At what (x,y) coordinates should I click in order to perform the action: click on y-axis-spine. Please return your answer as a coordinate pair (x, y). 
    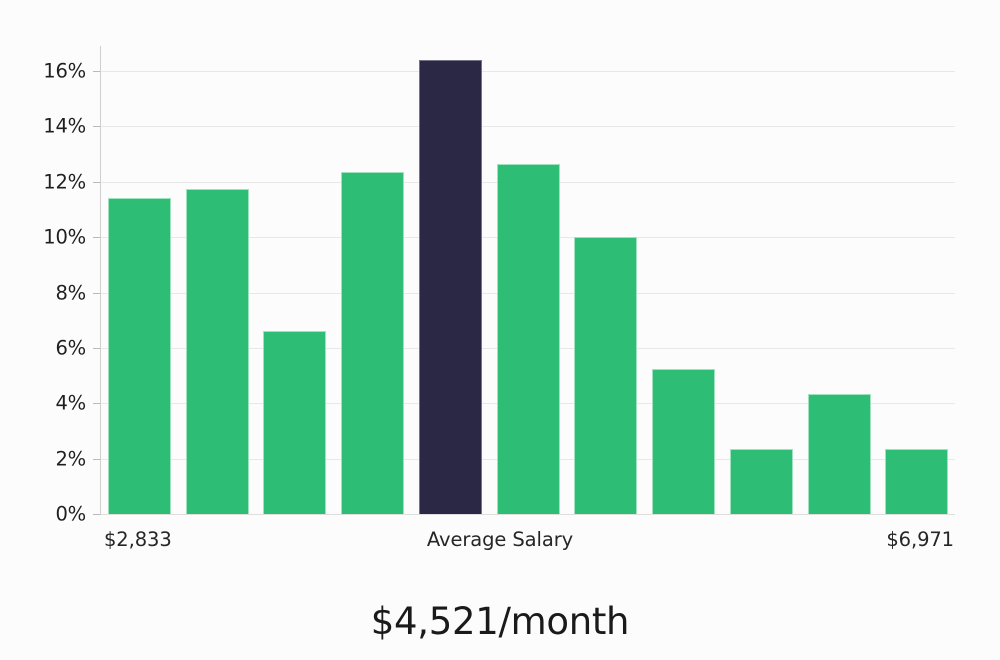
    Looking at the image, I should click on (100, 280).